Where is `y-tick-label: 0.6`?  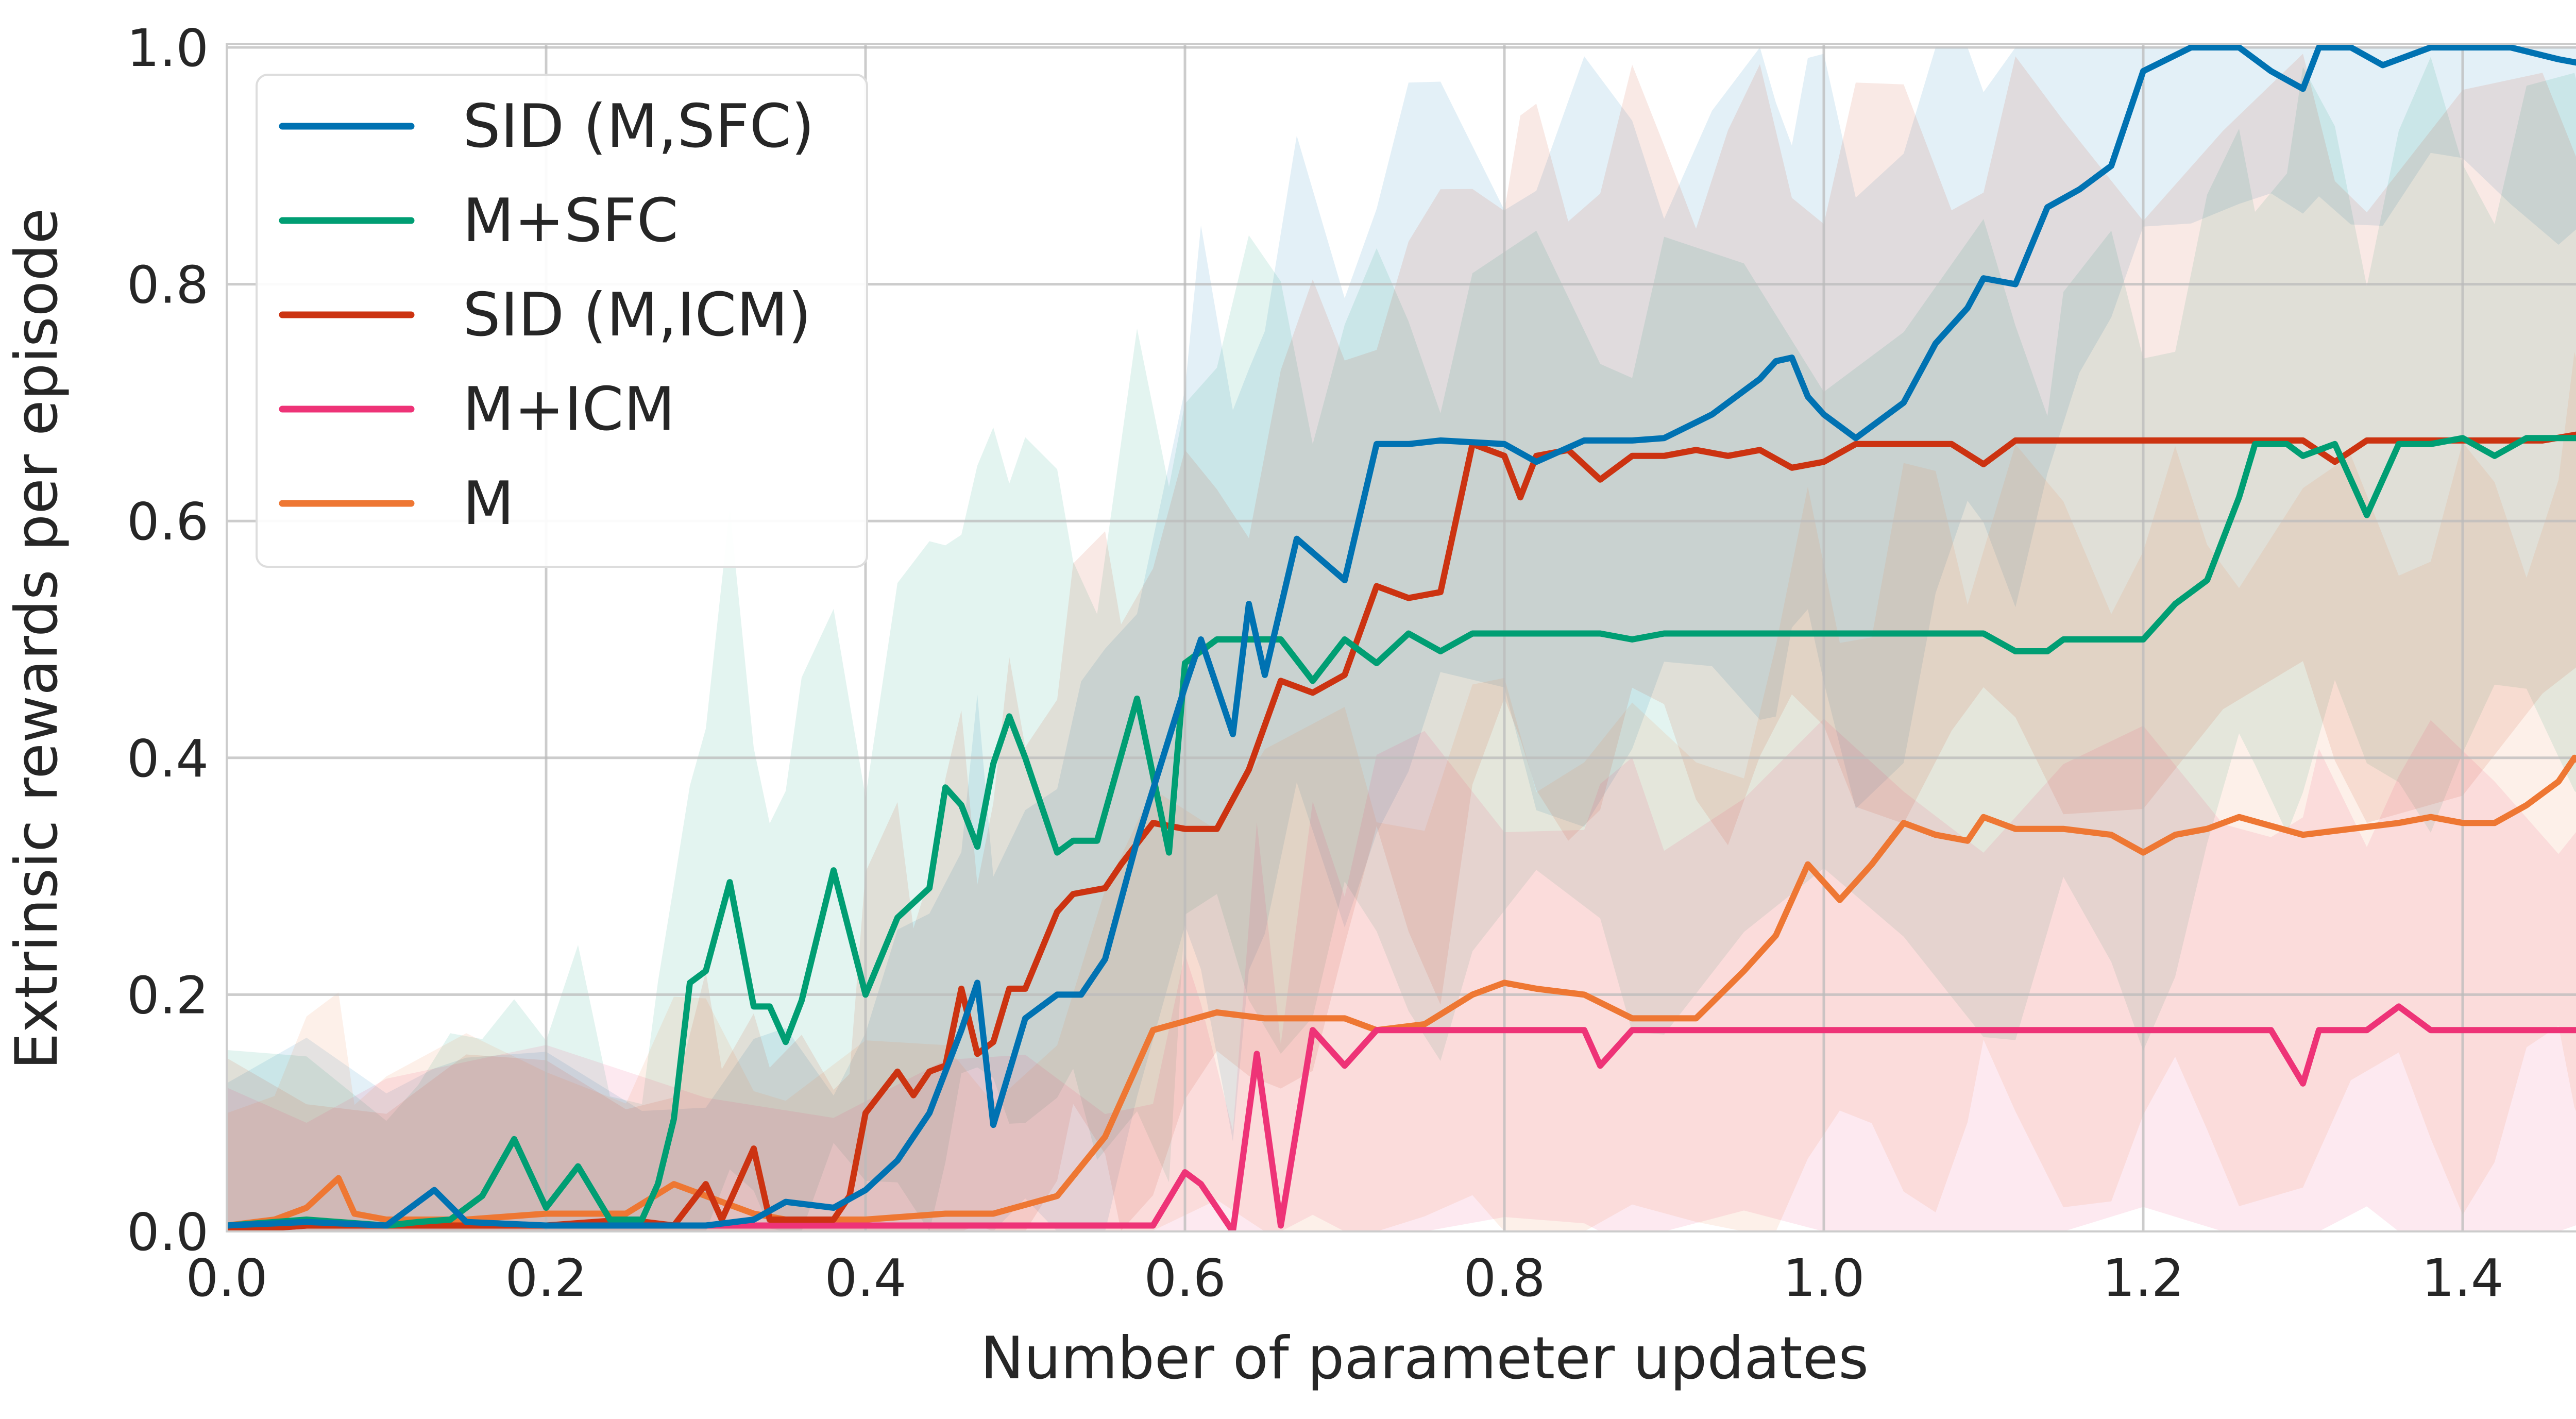 y-tick-label: 0.6 is located at coordinates (168, 522).